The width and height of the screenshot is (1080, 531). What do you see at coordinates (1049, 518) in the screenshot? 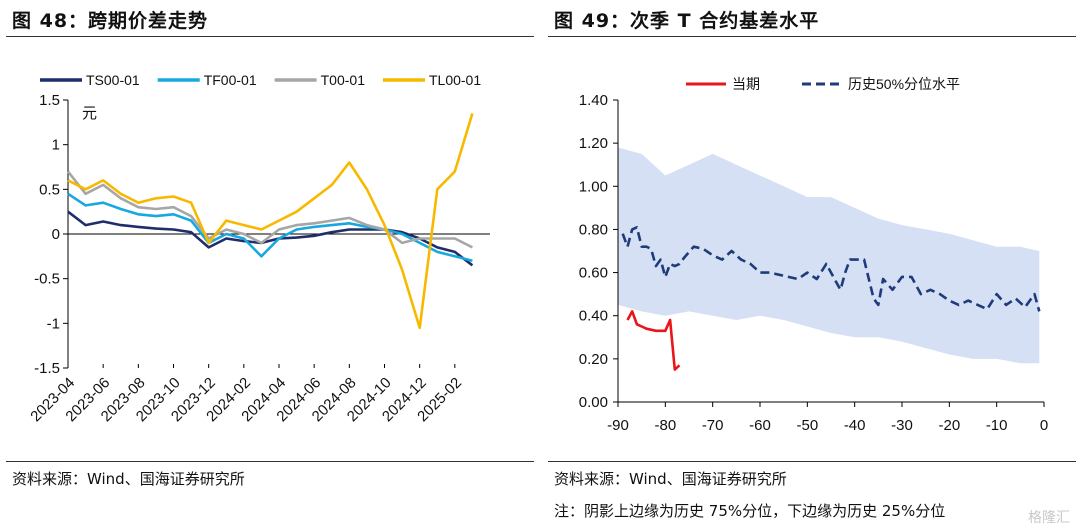
I see `watermark-text: 格隆汇` at bounding box center [1049, 518].